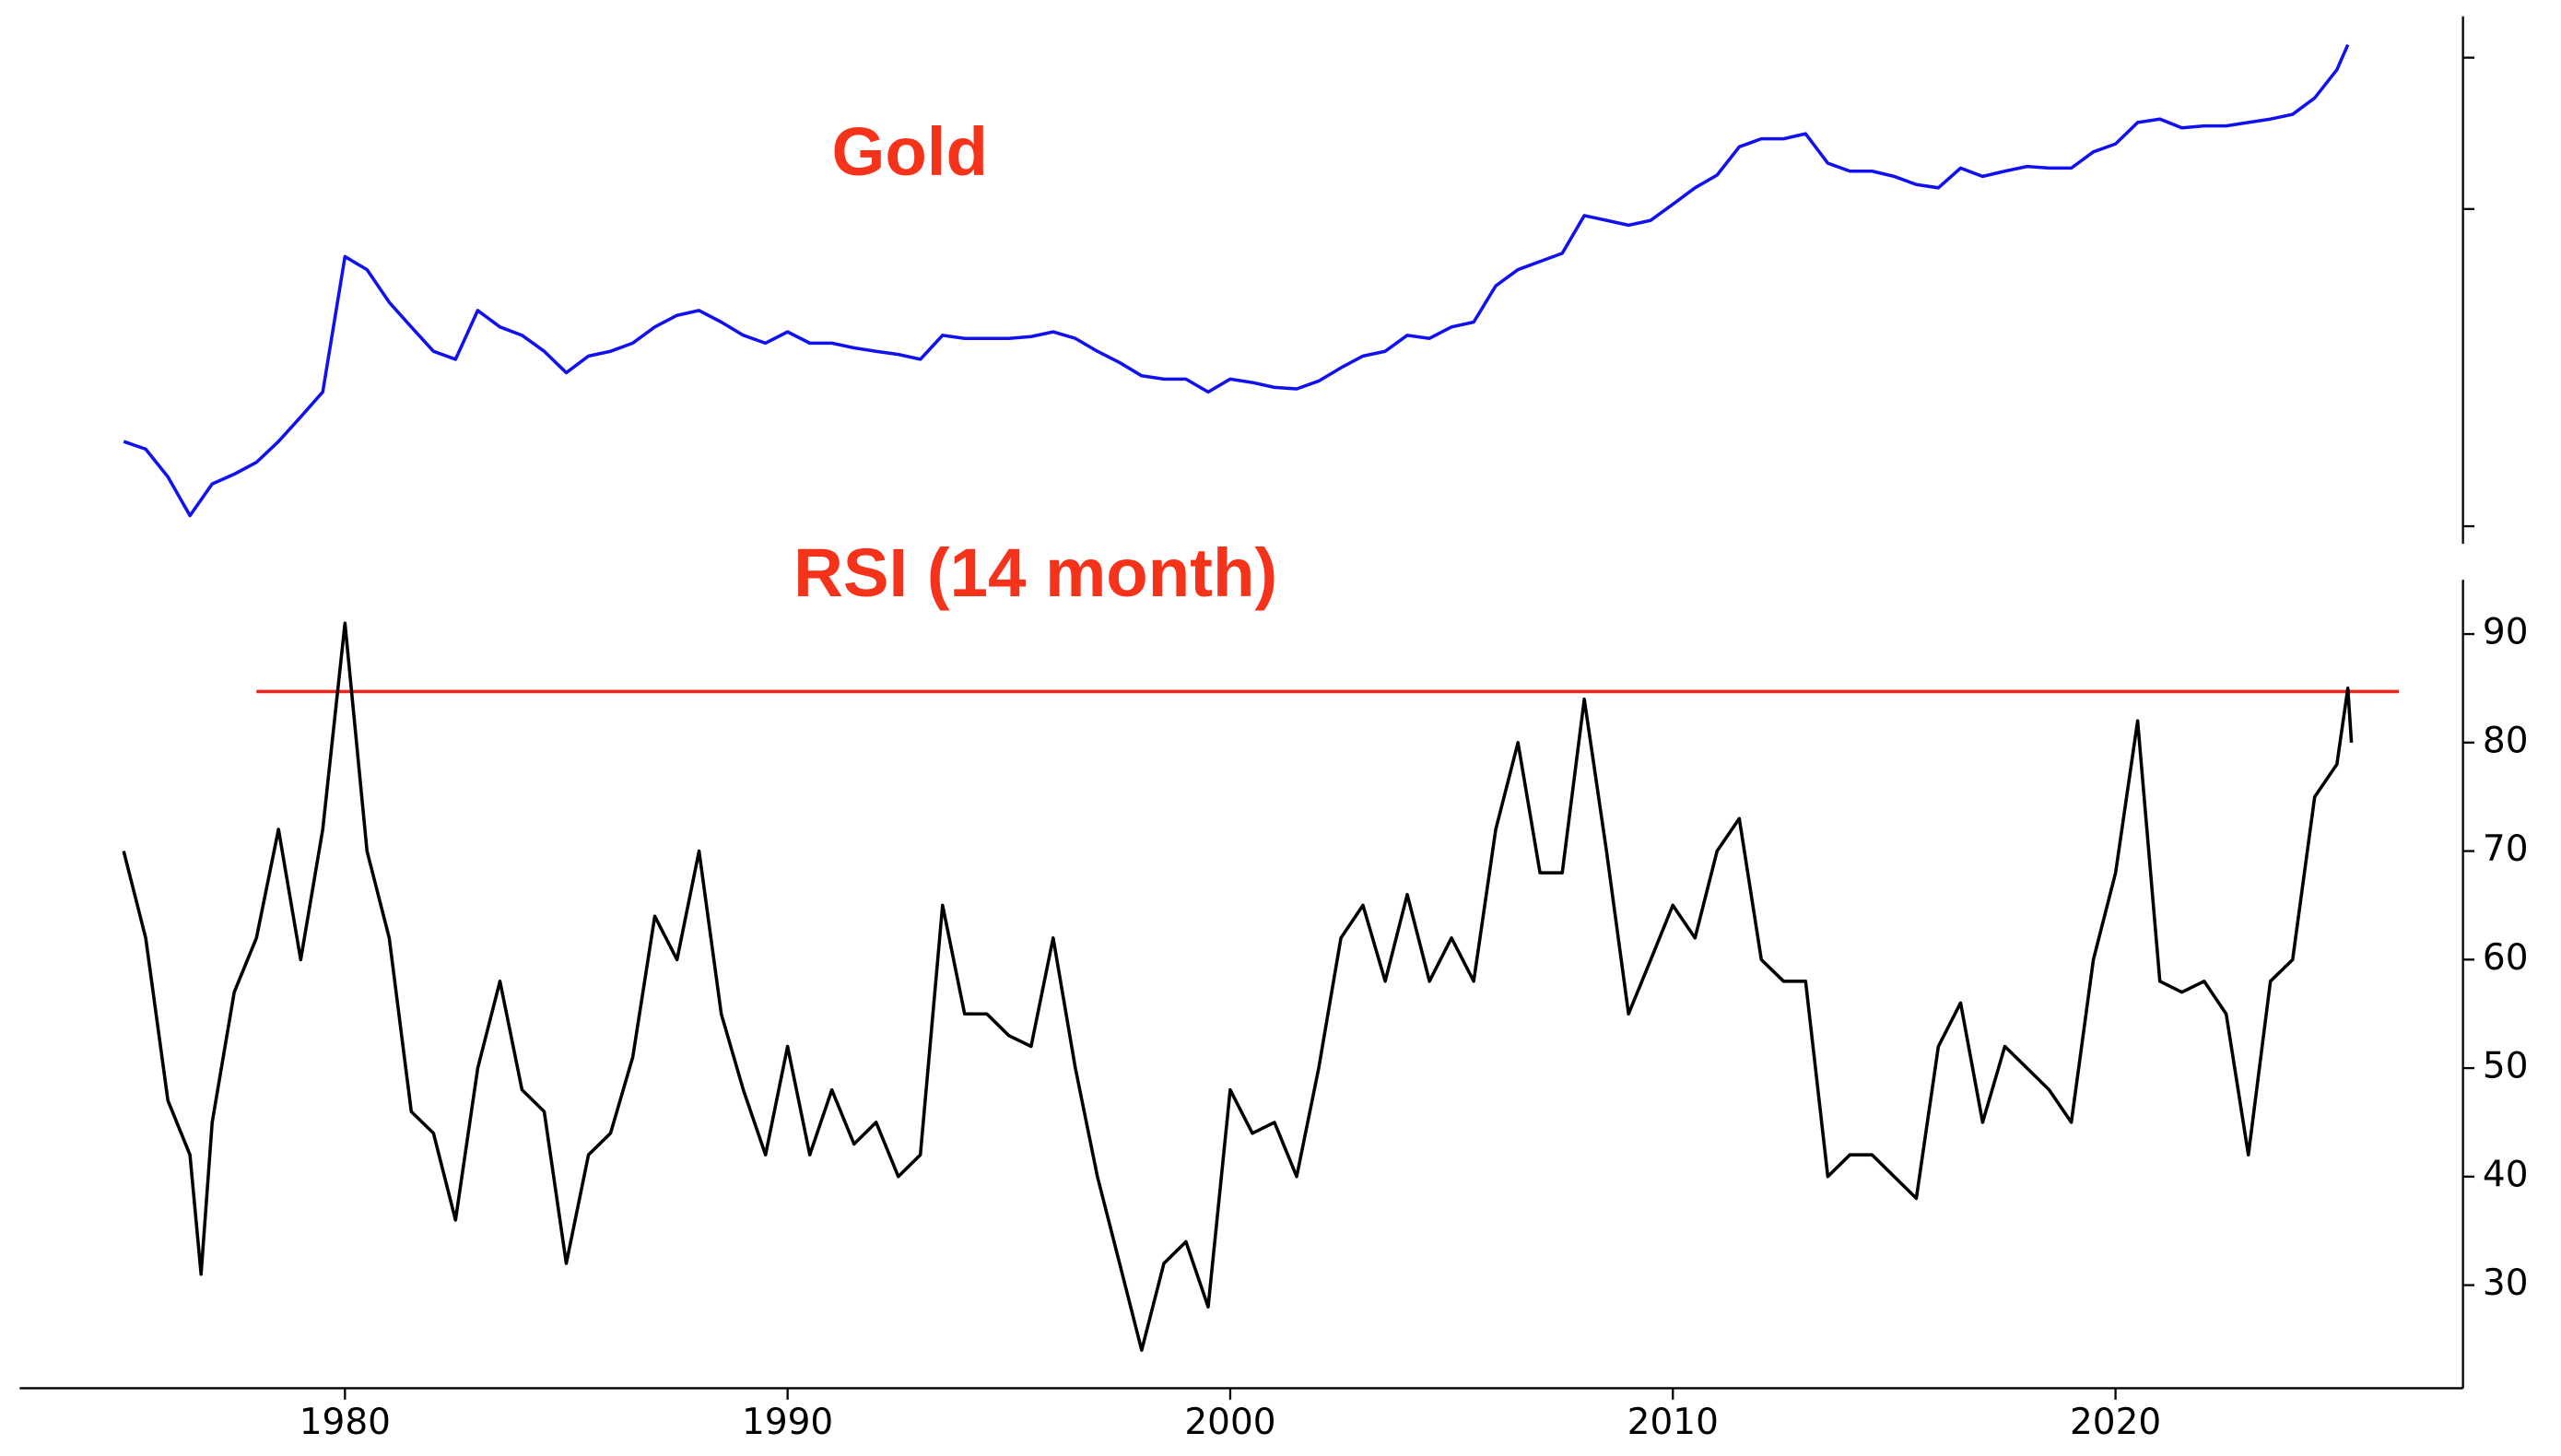  I want to click on y-tick-label: 70, so click(2506, 849).